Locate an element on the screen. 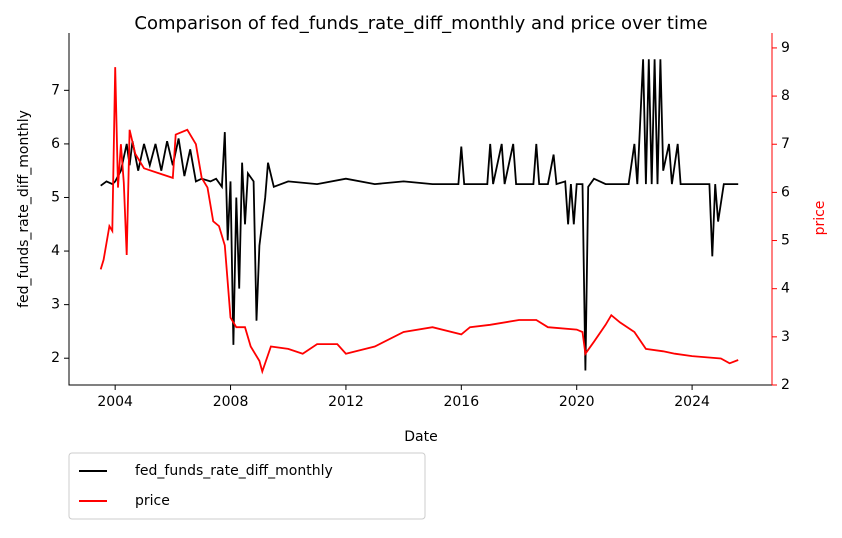  y2-tick-label: 8 is located at coordinates (785, 96).